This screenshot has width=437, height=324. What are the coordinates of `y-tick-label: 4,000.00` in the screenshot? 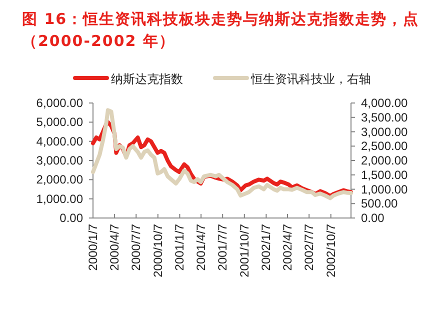 It's located at (60, 141).